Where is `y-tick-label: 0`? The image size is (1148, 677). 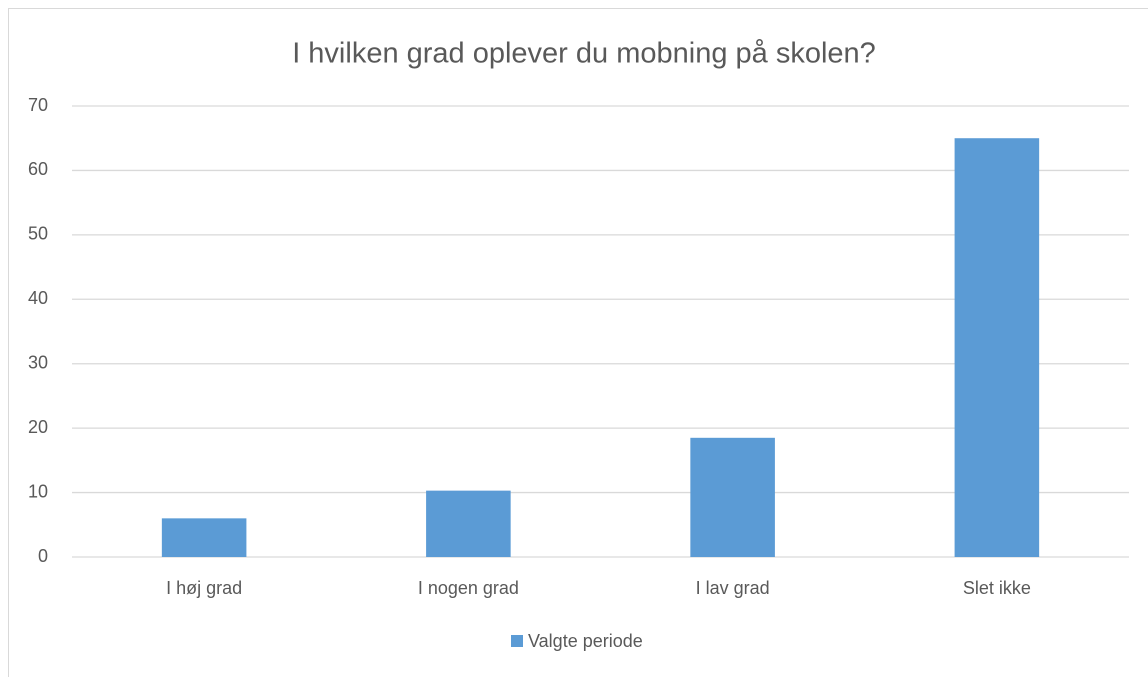
y-tick-label: 0 is located at coordinates (43, 556).